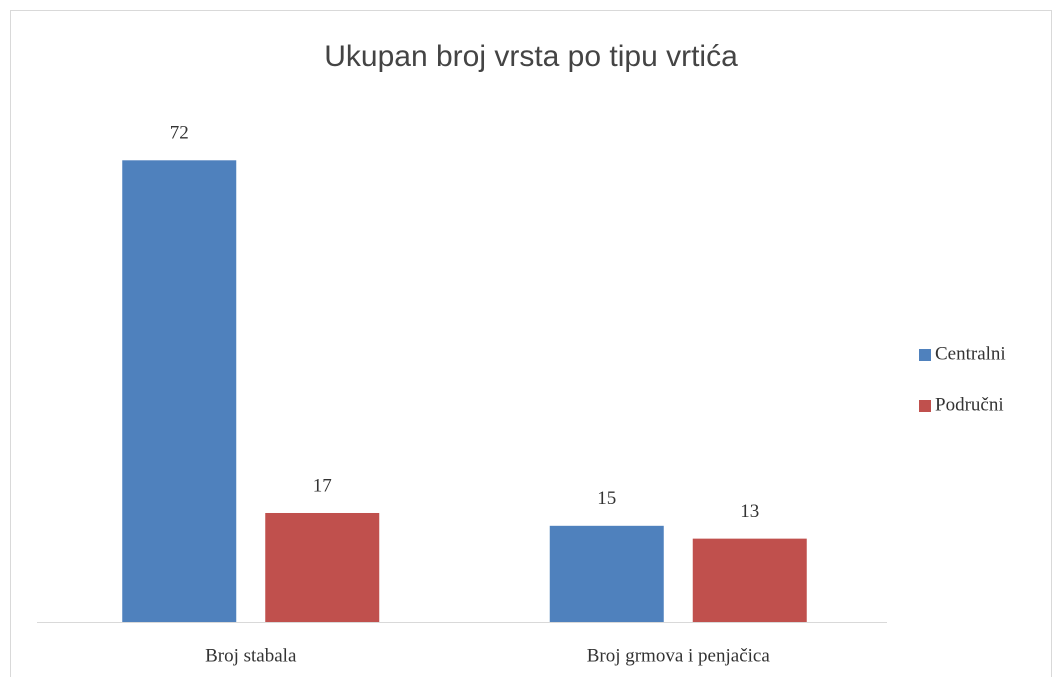 Image resolution: width=1062 pixels, height=677 pixels. What do you see at coordinates (531, 56) in the screenshot?
I see `chart-title: Ukupan broj vrsta po tipu vrtića` at bounding box center [531, 56].